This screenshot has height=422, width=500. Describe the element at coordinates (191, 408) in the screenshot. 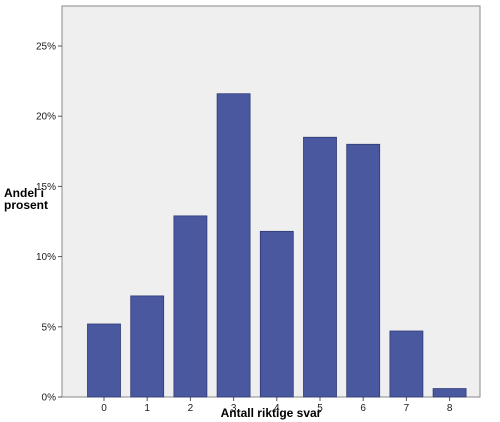

I see `x-tick-label: 2` at that location.